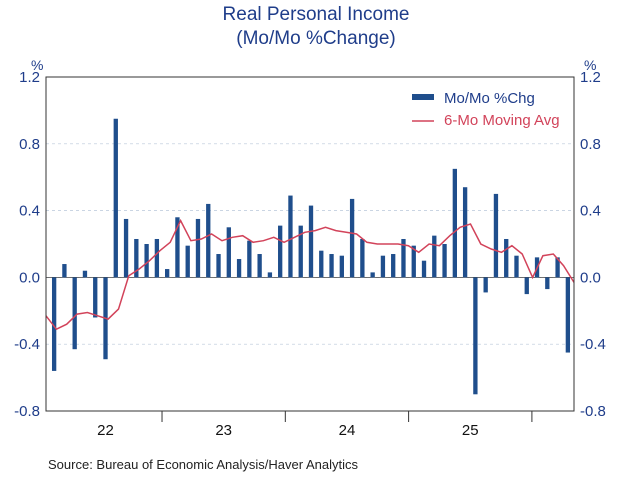  Describe the element at coordinates (29, 277) in the screenshot. I see `y-tick-label-left: 0.0` at that location.